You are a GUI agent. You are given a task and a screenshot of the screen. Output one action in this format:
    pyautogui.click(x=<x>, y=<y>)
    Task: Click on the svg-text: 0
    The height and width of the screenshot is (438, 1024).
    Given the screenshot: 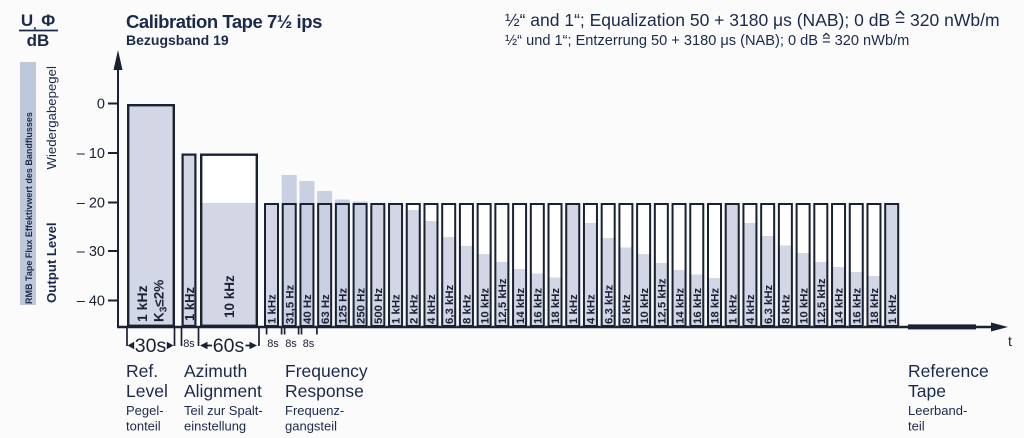 What is the action you would take?
    pyautogui.click(x=101, y=105)
    